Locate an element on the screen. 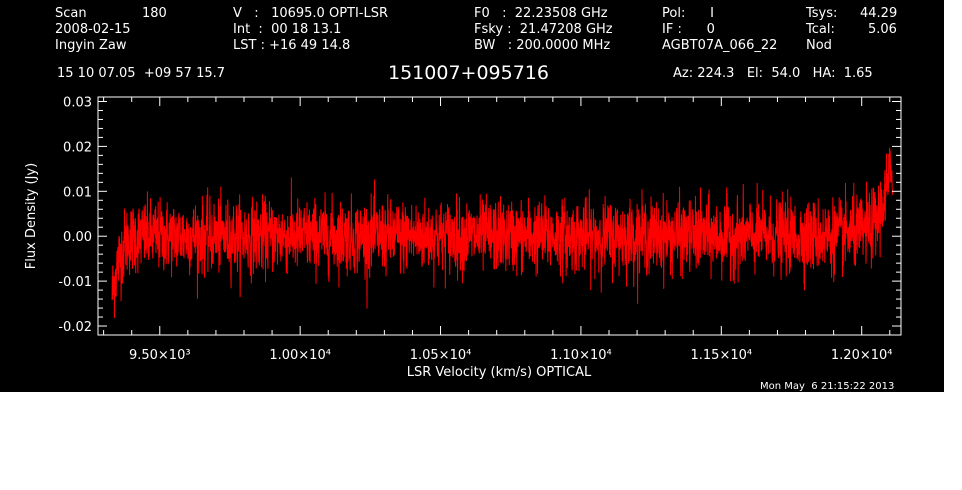  int-line: Int : 00 18 13.1 is located at coordinates (287, 29).